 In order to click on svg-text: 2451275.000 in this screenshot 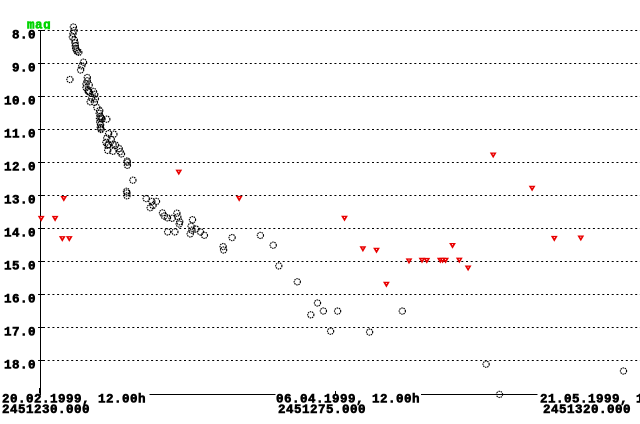, I will do `click(322, 410)`.